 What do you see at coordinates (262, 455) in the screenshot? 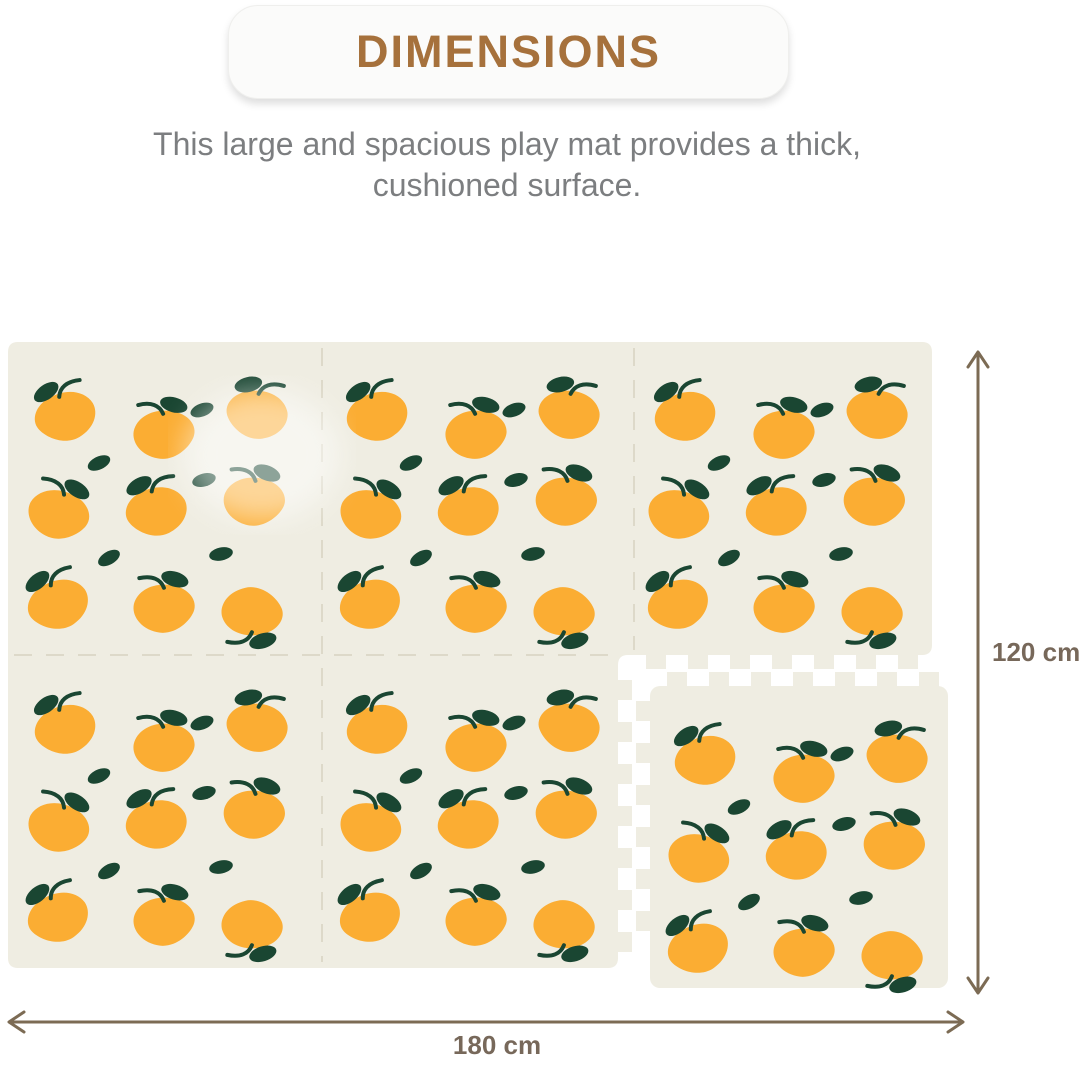
I see `glare-highlight` at bounding box center [262, 455].